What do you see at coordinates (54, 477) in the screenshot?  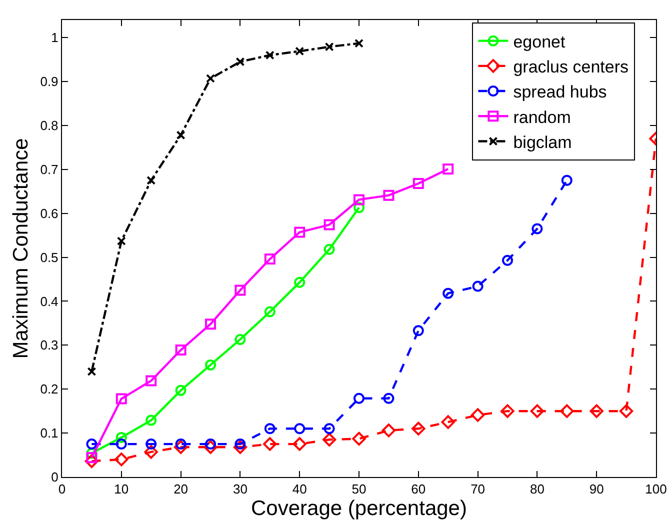 I see `y-tick-label: 0` at bounding box center [54, 477].